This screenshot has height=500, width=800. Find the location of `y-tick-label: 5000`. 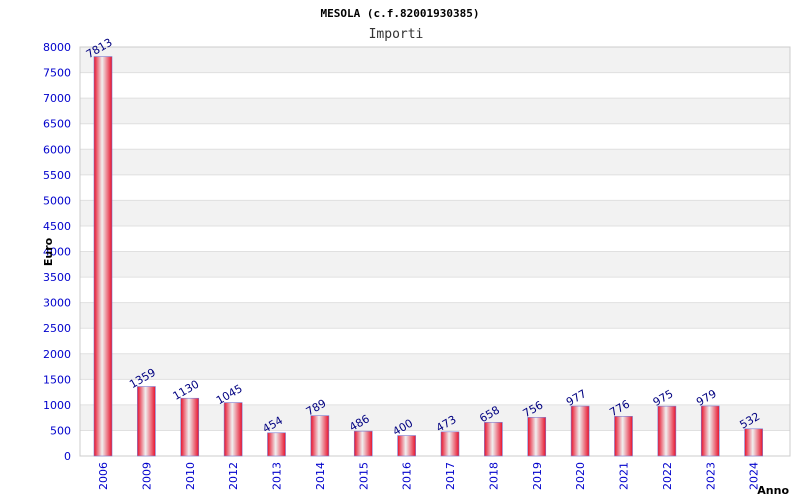

y-tick-label: 5000 is located at coordinates (57, 200).